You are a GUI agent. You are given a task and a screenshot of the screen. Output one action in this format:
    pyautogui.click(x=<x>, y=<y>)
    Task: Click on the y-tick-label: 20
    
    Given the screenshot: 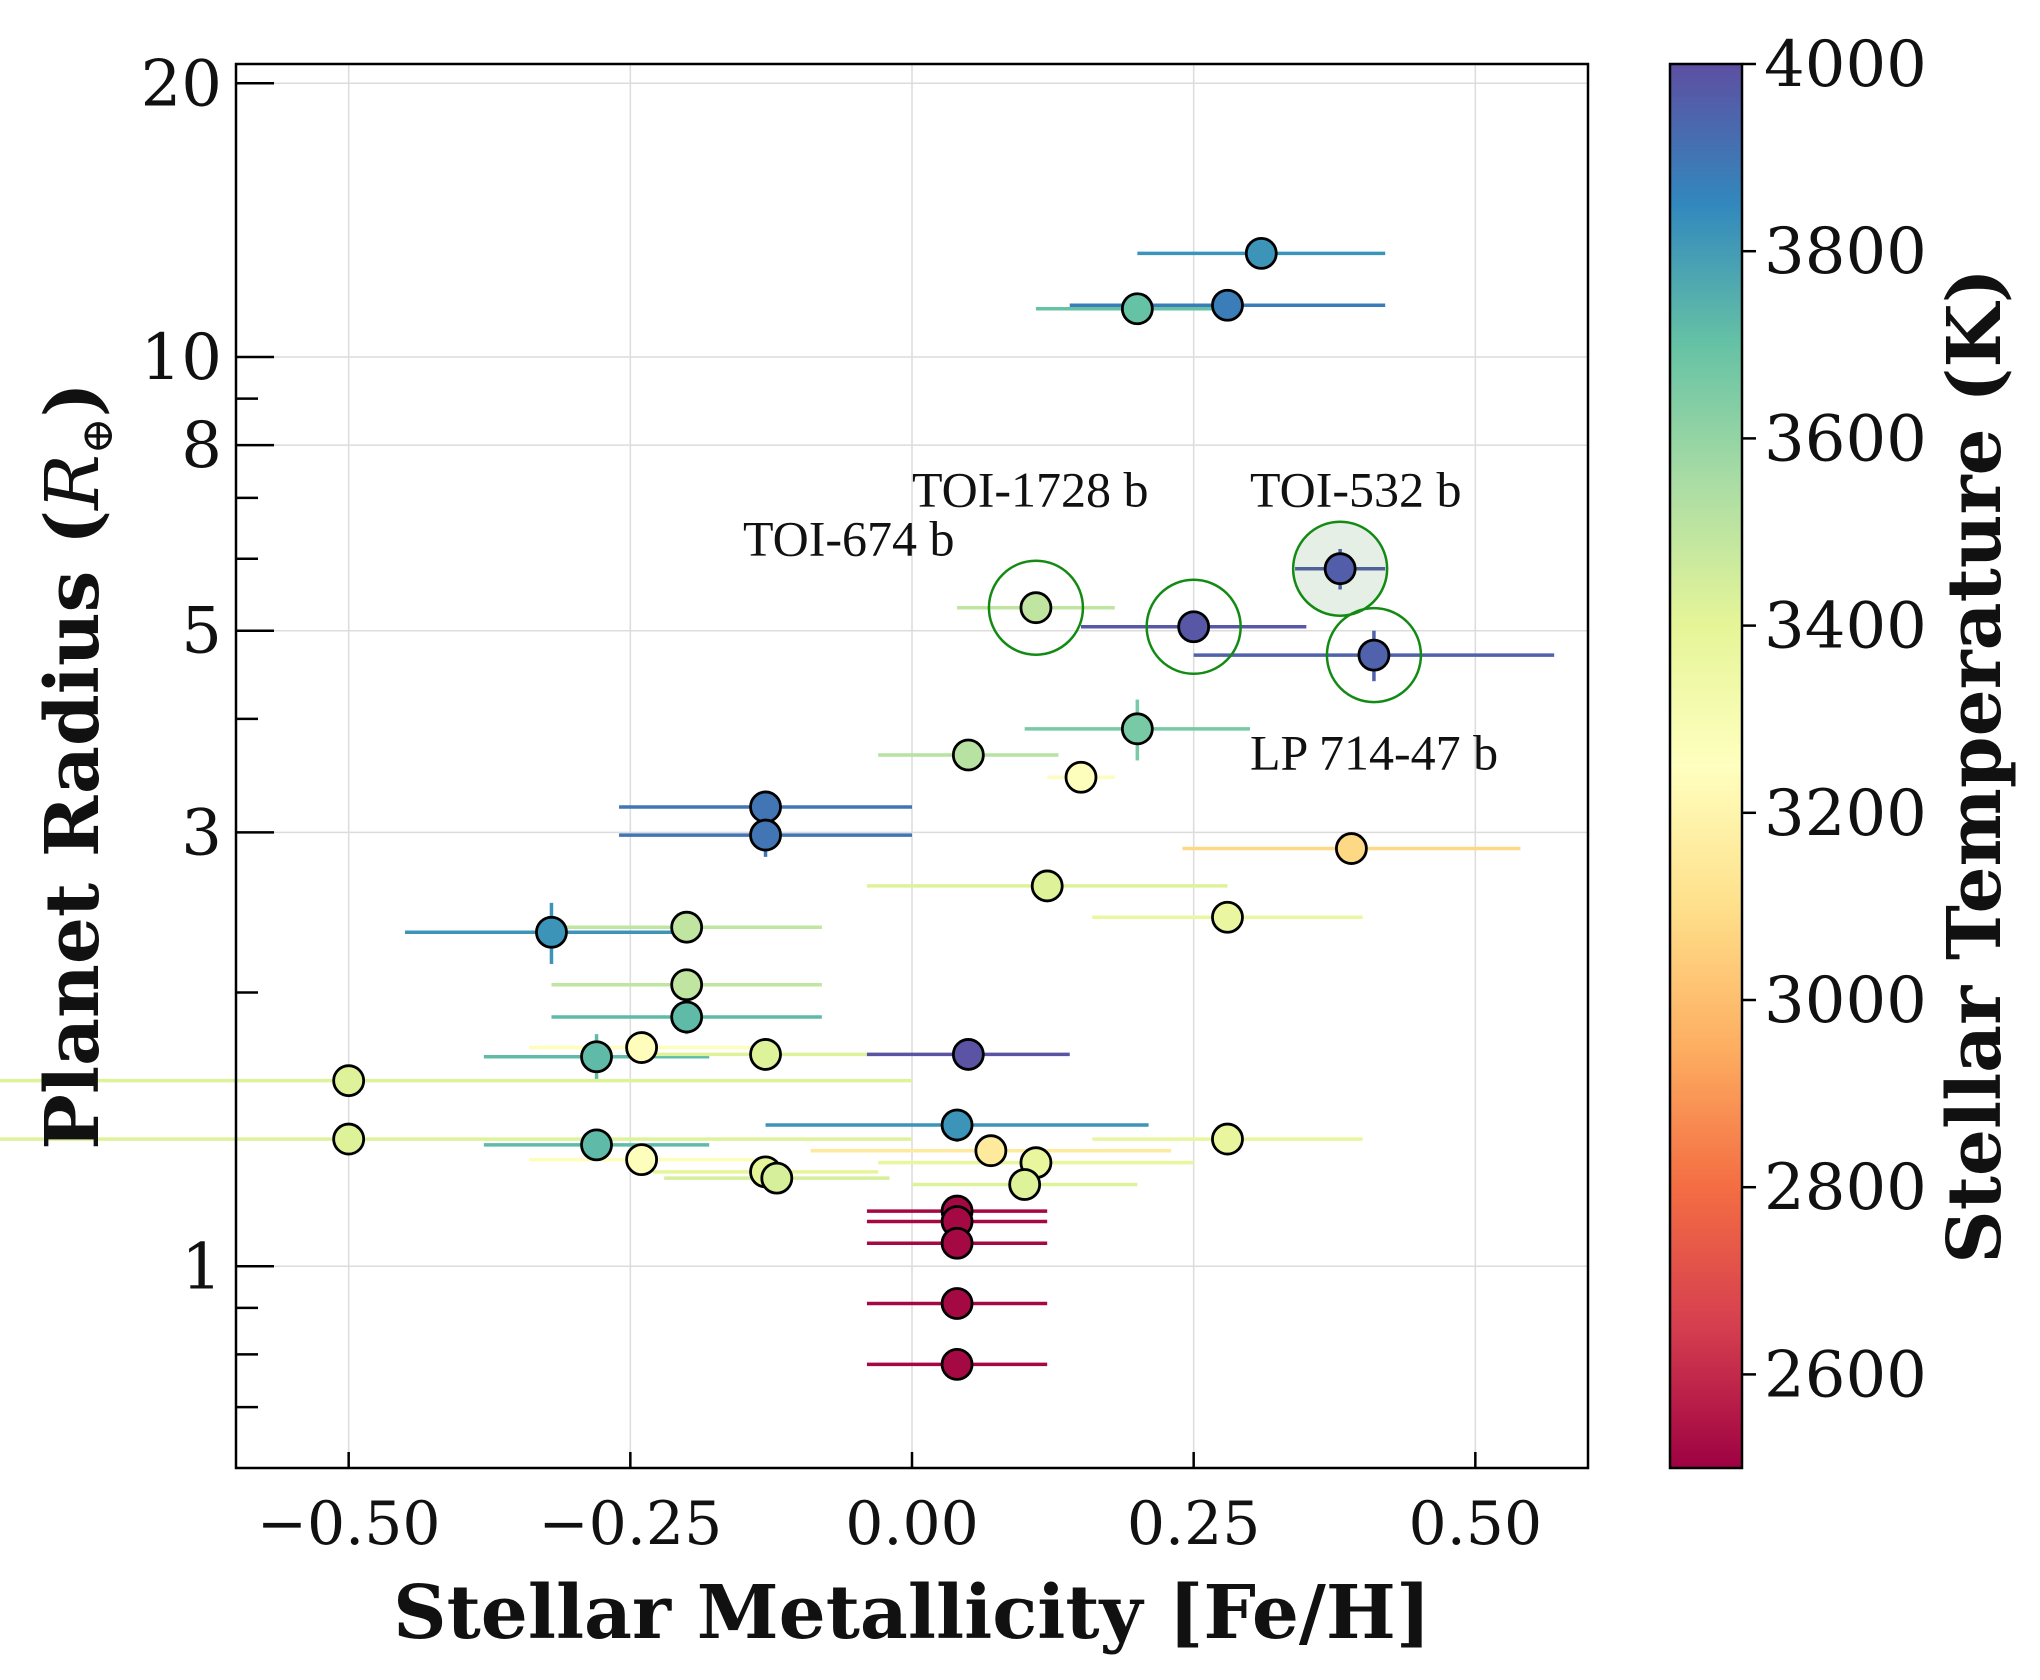 What is the action you would take?
    pyautogui.click(x=181, y=84)
    